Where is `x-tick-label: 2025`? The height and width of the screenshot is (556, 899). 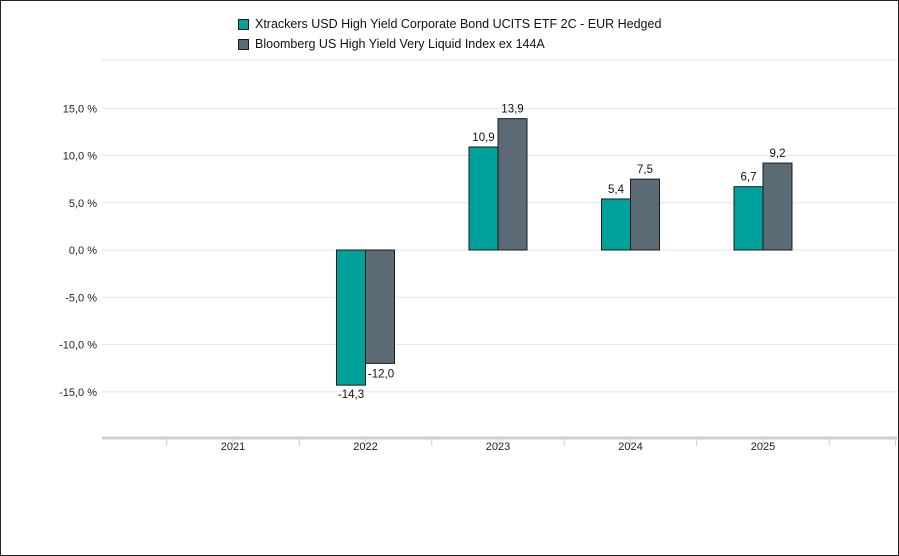 x-tick-label: 2025 is located at coordinates (763, 447).